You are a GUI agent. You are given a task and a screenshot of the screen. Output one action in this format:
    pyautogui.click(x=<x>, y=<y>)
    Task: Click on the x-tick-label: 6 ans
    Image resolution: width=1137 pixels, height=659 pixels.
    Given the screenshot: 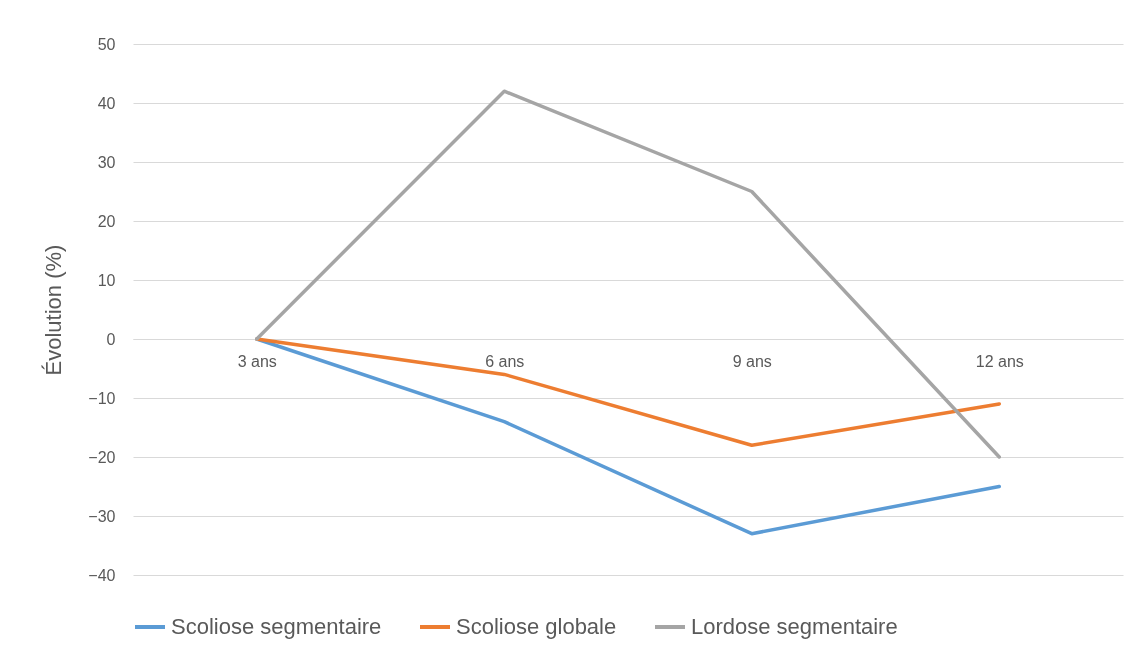 What is the action you would take?
    pyautogui.click(x=505, y=361)
    